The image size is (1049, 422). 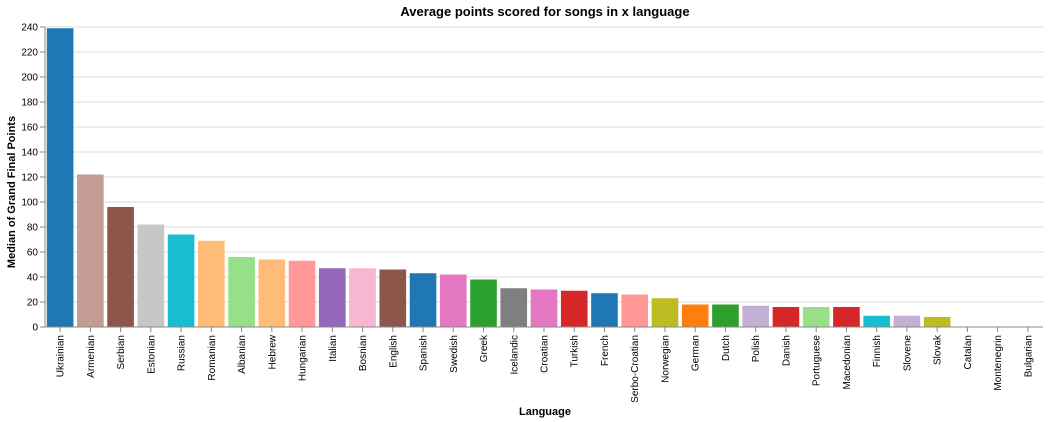 I want to click on y-tick-label: 60, so click(x=33, y=253).